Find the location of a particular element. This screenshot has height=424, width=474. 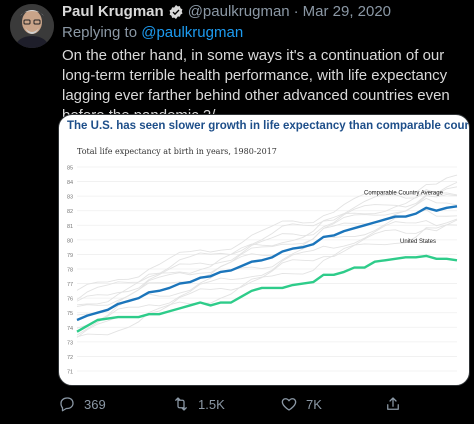

tweet-header: Paul Krugman @paulkrugman · Mar 29, 2020 is located at coordinates (226, 11).